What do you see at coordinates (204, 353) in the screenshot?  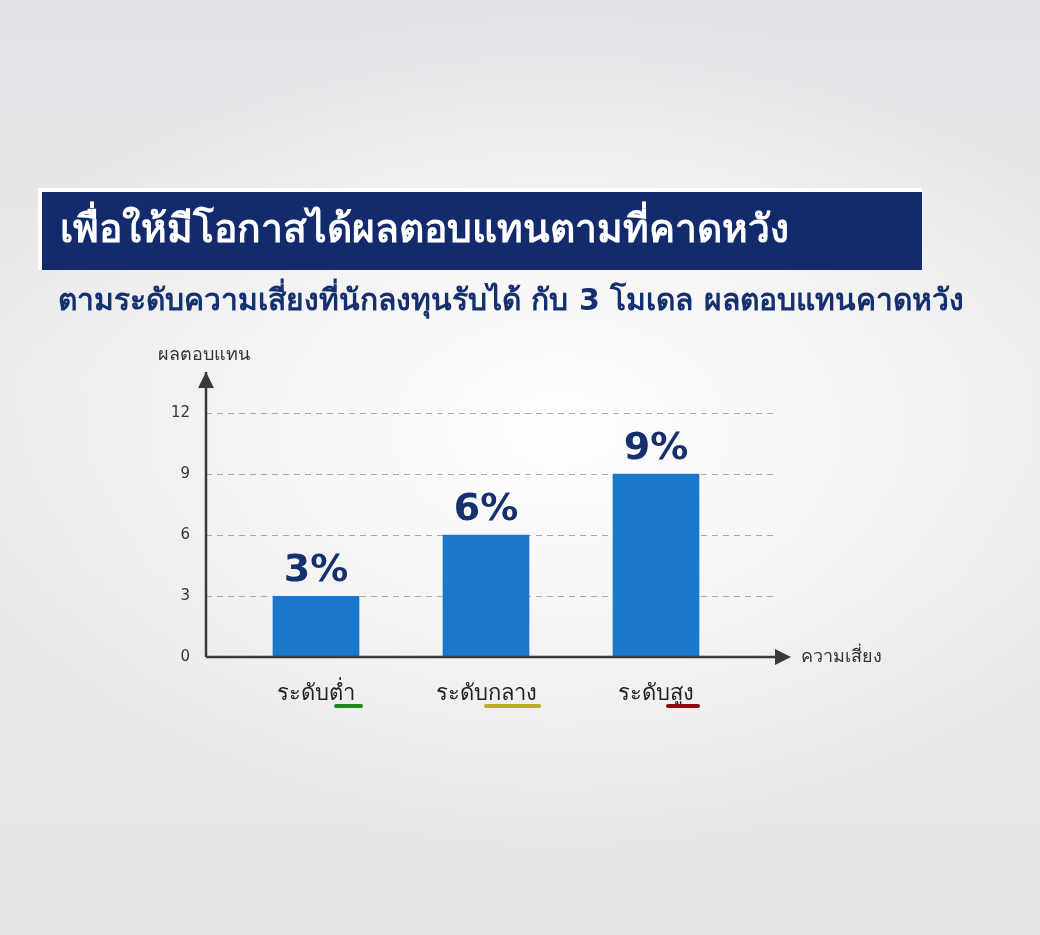 I see `y-axis-title: ผลตอบแทน` at bounding box center [204, 353].